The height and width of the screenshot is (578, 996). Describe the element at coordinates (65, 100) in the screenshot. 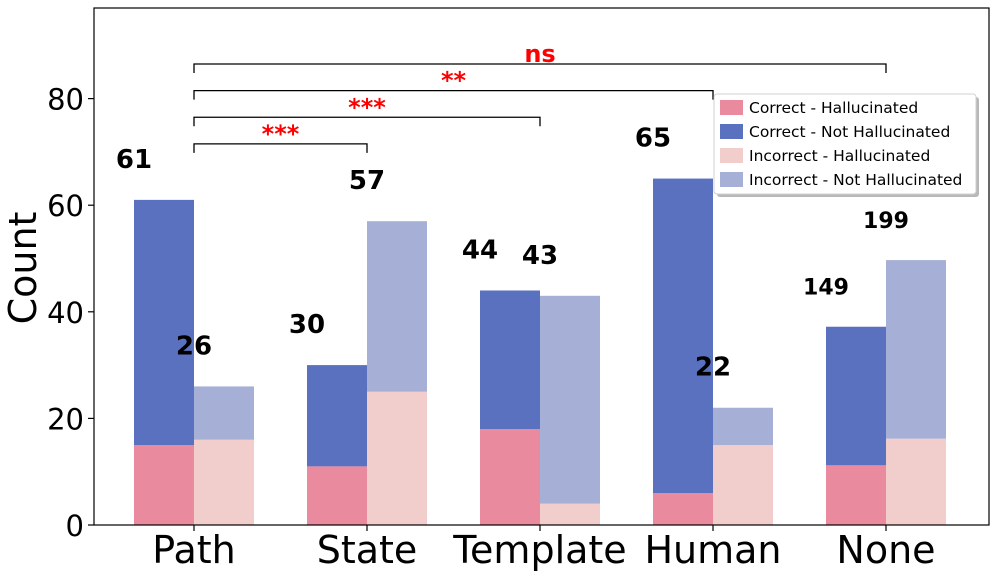

I see `y-tick-label: 80` at that location.